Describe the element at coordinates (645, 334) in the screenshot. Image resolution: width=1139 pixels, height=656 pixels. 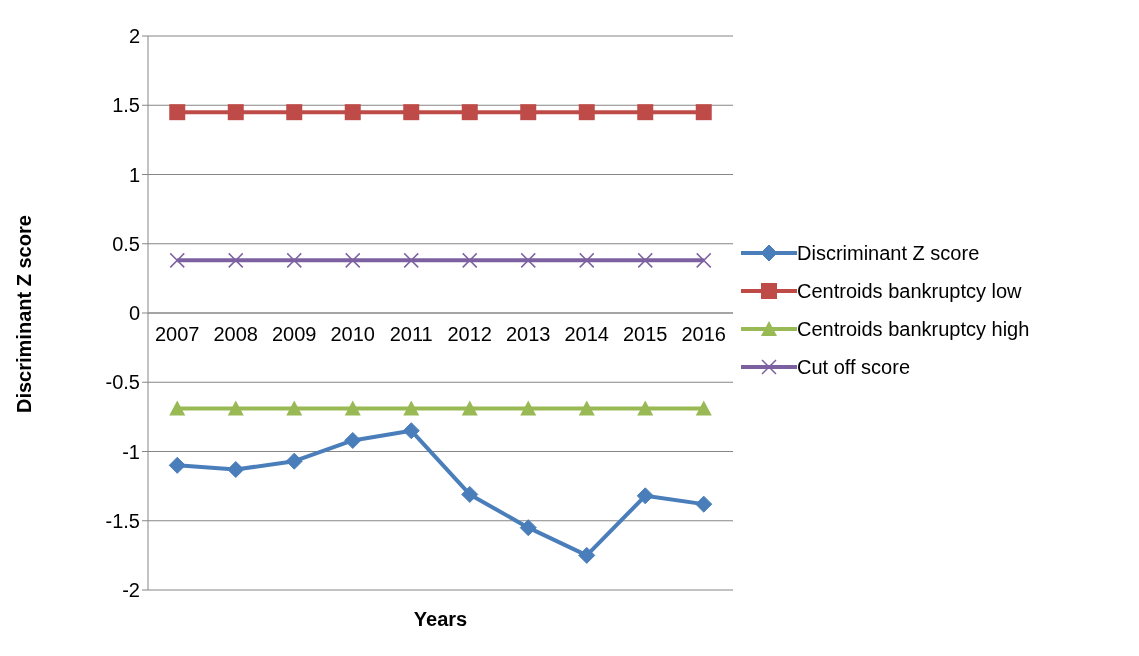
I see `x-tick-label: 2015` at that location.